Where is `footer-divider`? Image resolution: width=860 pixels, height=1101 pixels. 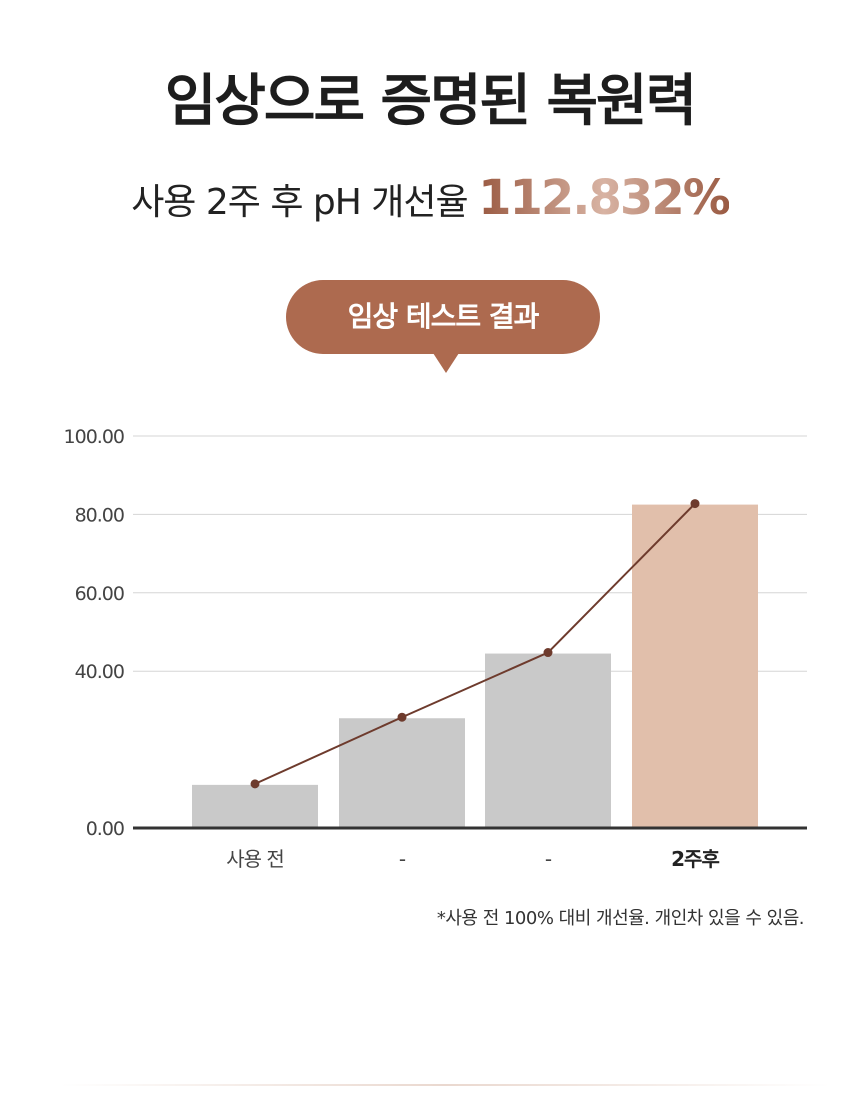 footer-divider is located at coordinates (445, 1085).